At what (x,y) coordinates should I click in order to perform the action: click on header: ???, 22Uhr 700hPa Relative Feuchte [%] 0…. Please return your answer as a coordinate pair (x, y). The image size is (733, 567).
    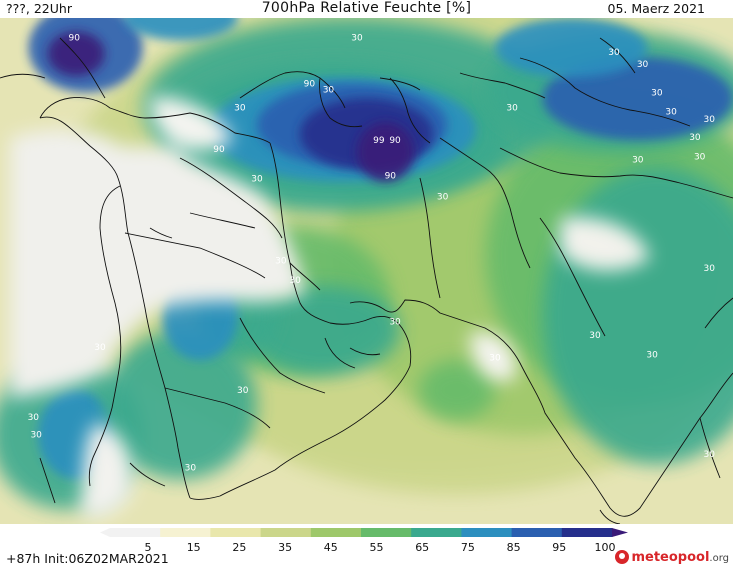
    Looking at the image, I should click on (366, 9).